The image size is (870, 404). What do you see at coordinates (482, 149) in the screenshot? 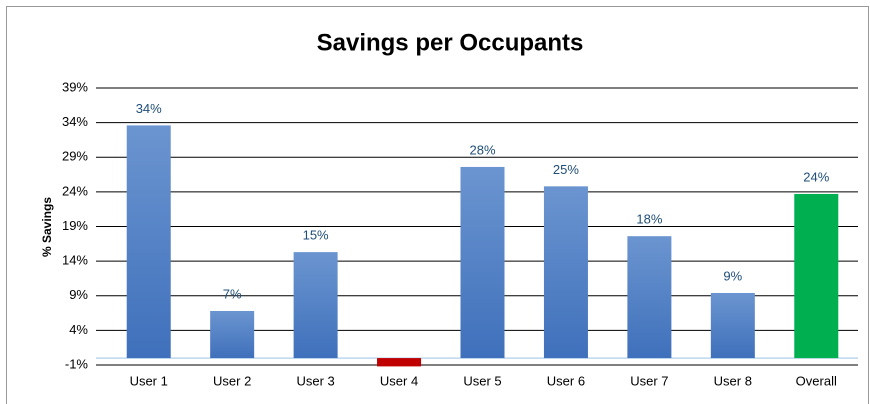
I see `value-label: 28%` at bounding box center [482, 149].